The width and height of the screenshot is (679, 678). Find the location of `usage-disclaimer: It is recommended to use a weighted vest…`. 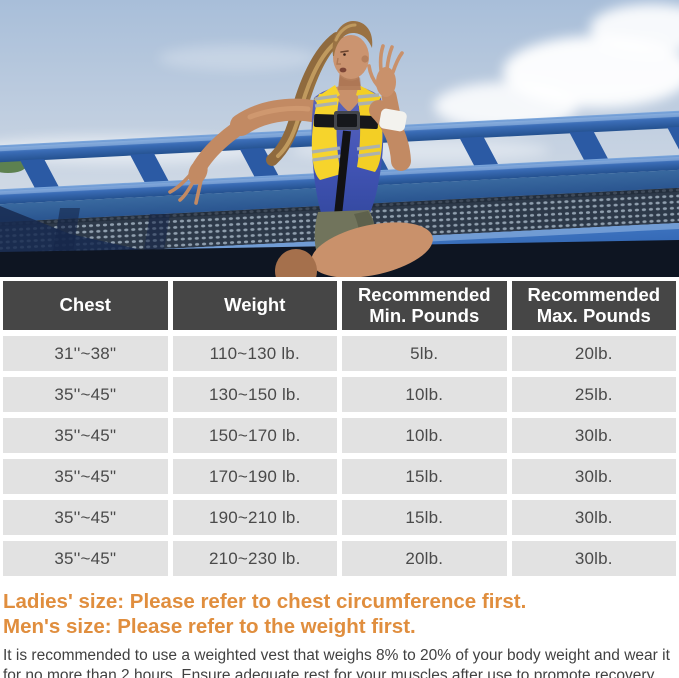

usage-disclaimer: It is recommended to use a weighted vest… is located at coordinates (336, 662).